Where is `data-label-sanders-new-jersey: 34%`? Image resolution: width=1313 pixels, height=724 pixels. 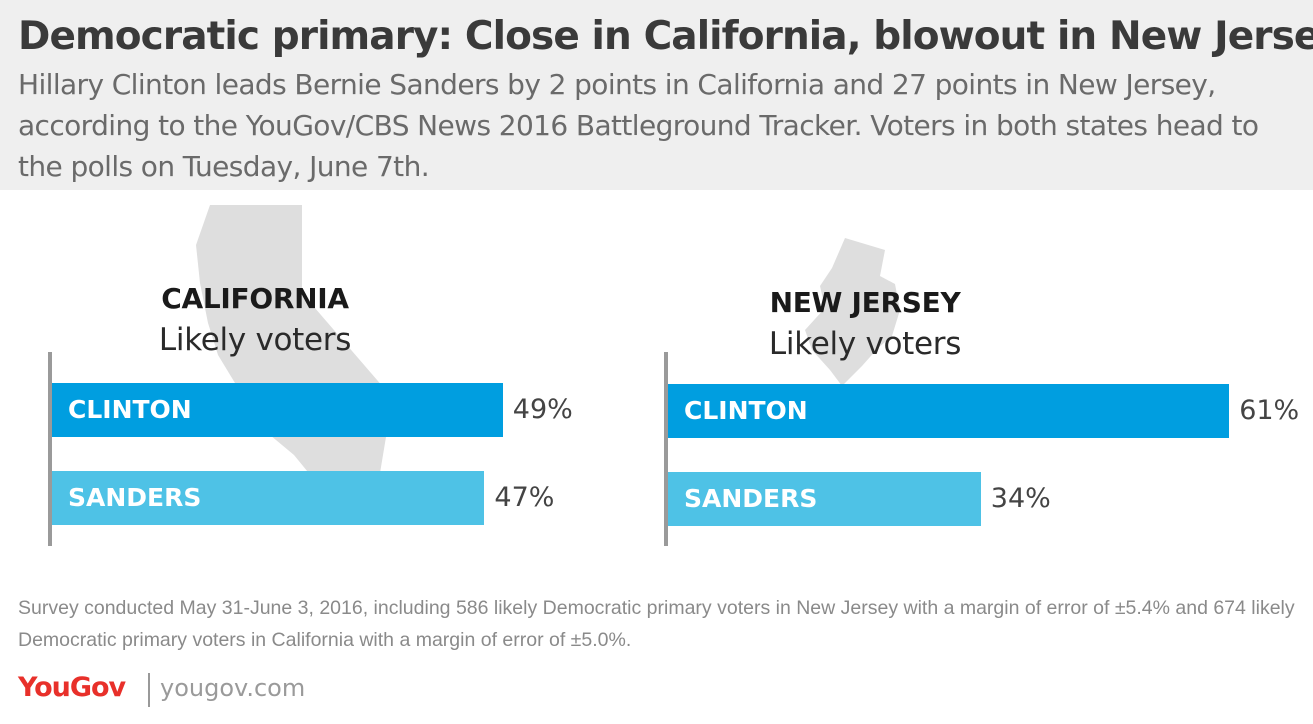
data-label-sanders-new-jersey: 34% is located at coordinates (1020, 498).